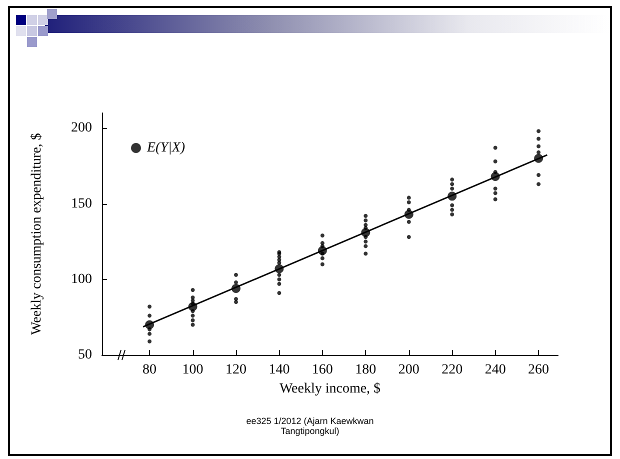  Describe the element at coordinates (409, 370) in the screenshot. I see `x-tick-label: 200` at that location.